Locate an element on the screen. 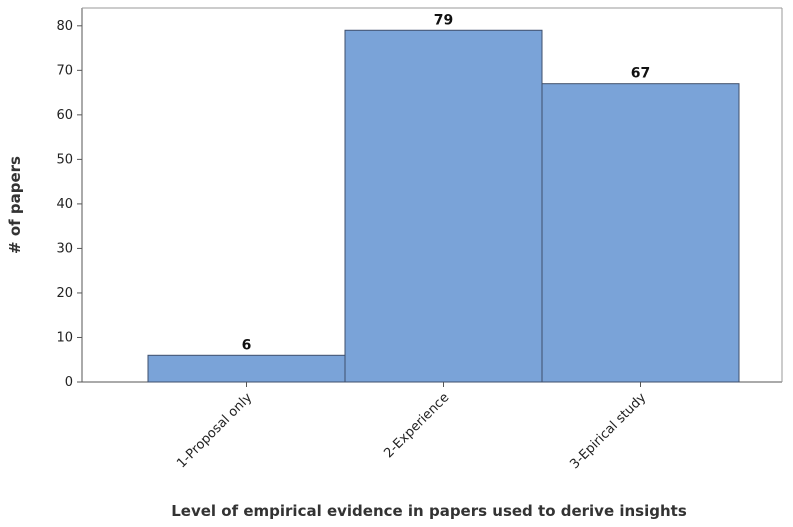 This screenshot has height=527, width=793. x-tick-label: 2-Experience is located at coordinates (416, 425).